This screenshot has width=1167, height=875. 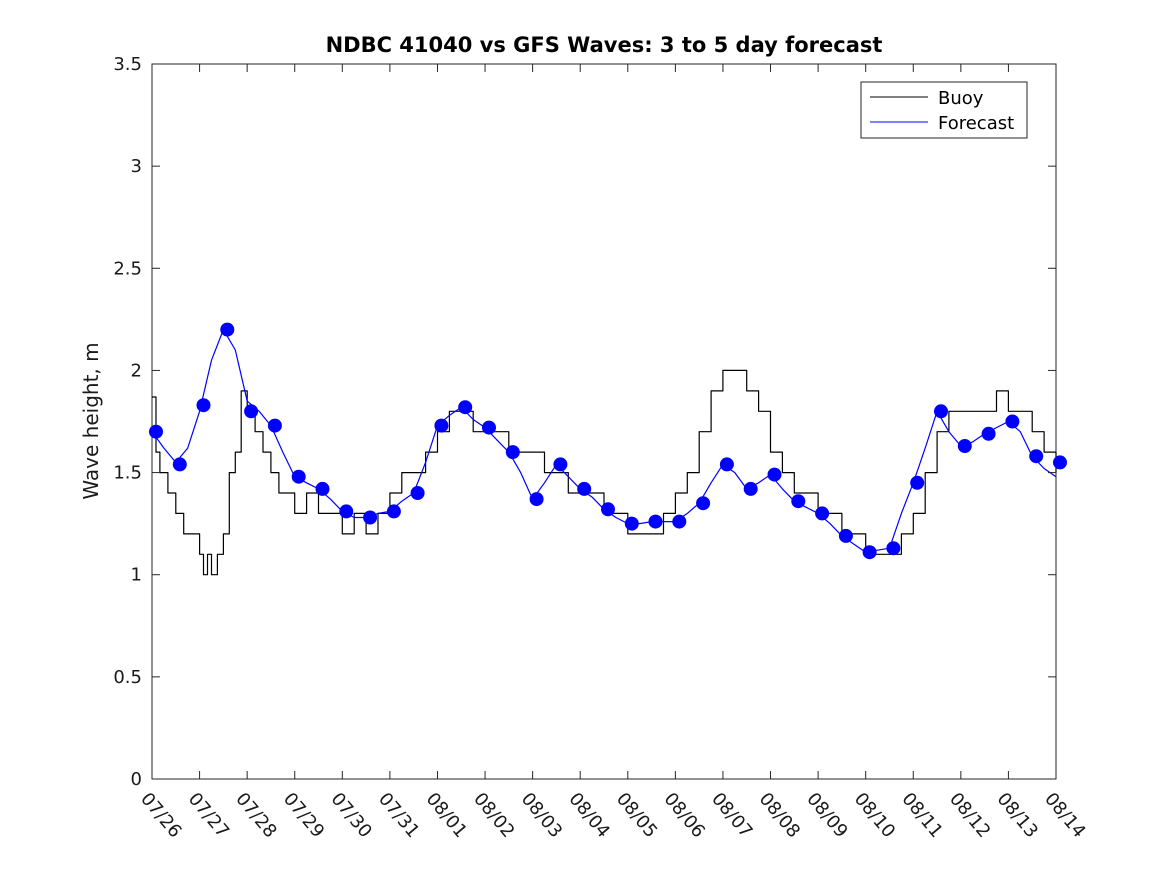 What do you see at coordinates (136, 166) in the screenshot?
I see `y-tick-label: 3` at bounding box center [136, 166].